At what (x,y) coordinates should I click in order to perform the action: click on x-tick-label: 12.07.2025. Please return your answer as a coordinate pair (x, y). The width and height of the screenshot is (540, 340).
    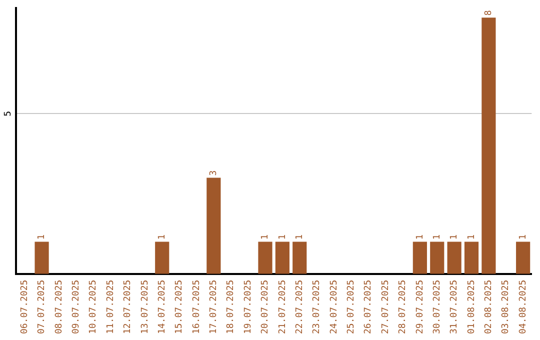
    Looking at the image, I should click on (128, 307).